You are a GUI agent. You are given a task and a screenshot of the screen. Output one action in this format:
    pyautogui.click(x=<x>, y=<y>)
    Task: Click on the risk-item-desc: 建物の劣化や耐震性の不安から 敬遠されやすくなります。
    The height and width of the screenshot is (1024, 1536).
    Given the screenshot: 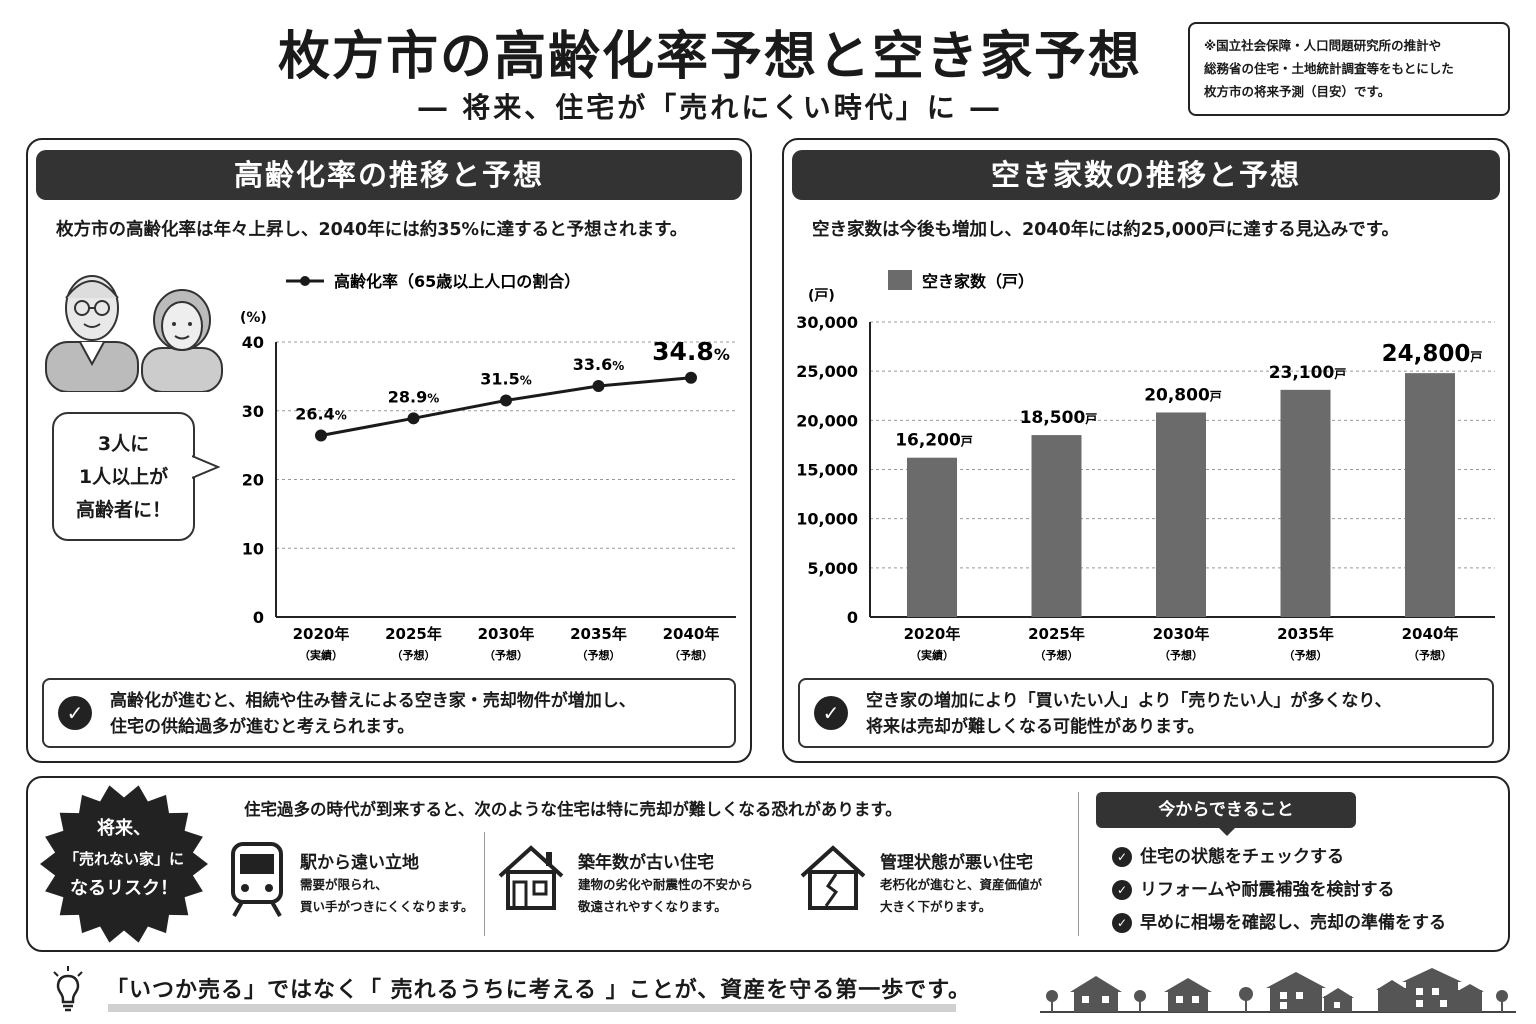 What is the action you would take?
    pyautogui.click(x=665, y=896)
    